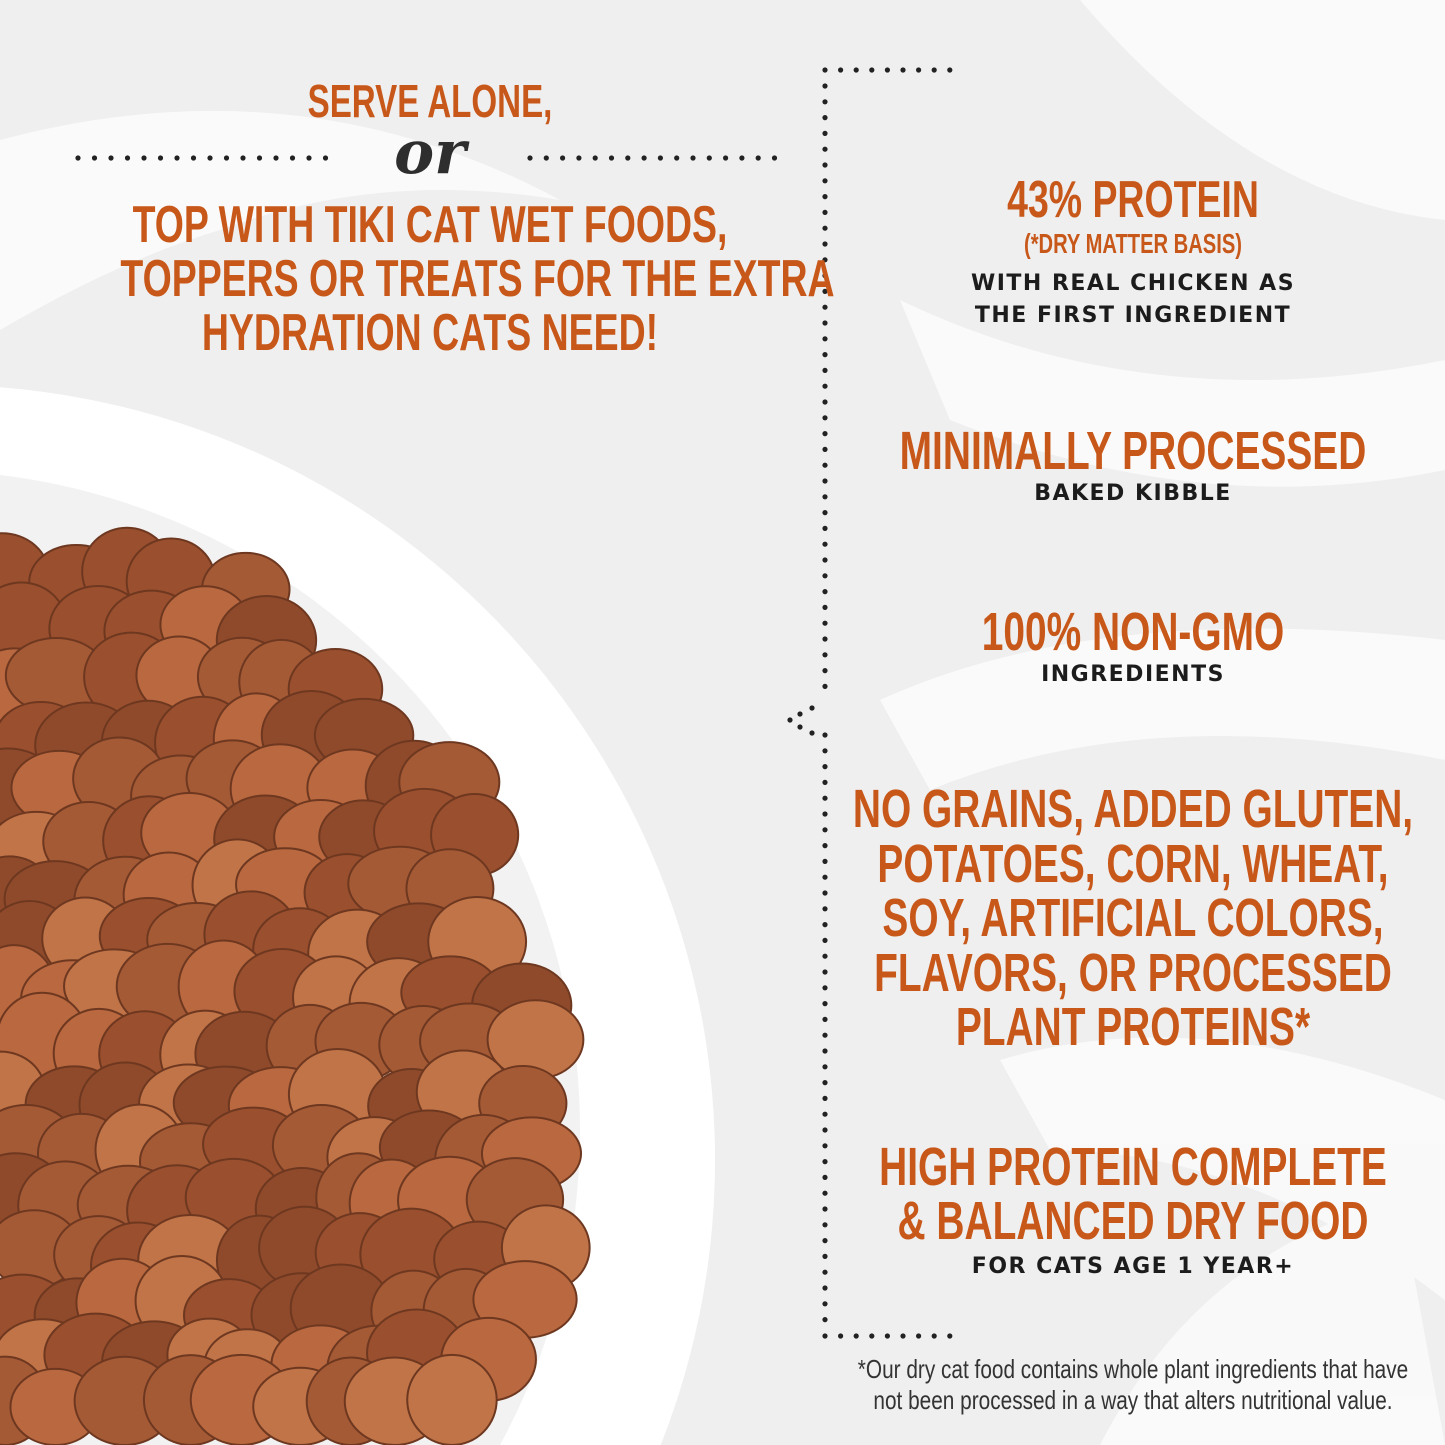  I want to click on feature-title-line: & BALANCED DRY FOOD, so click(1133, 1221).